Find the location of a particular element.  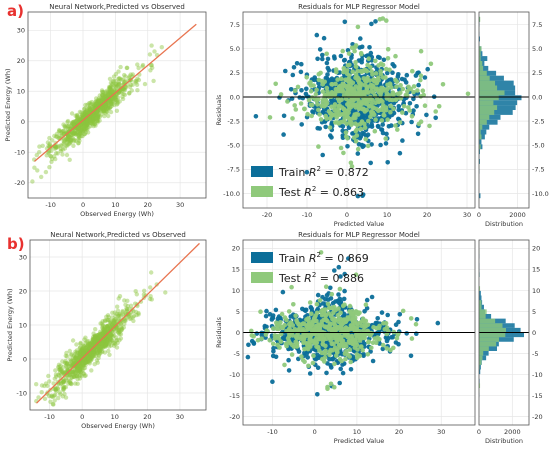

x-axis-label: Predicted Value is located at coordinates (359, 441).